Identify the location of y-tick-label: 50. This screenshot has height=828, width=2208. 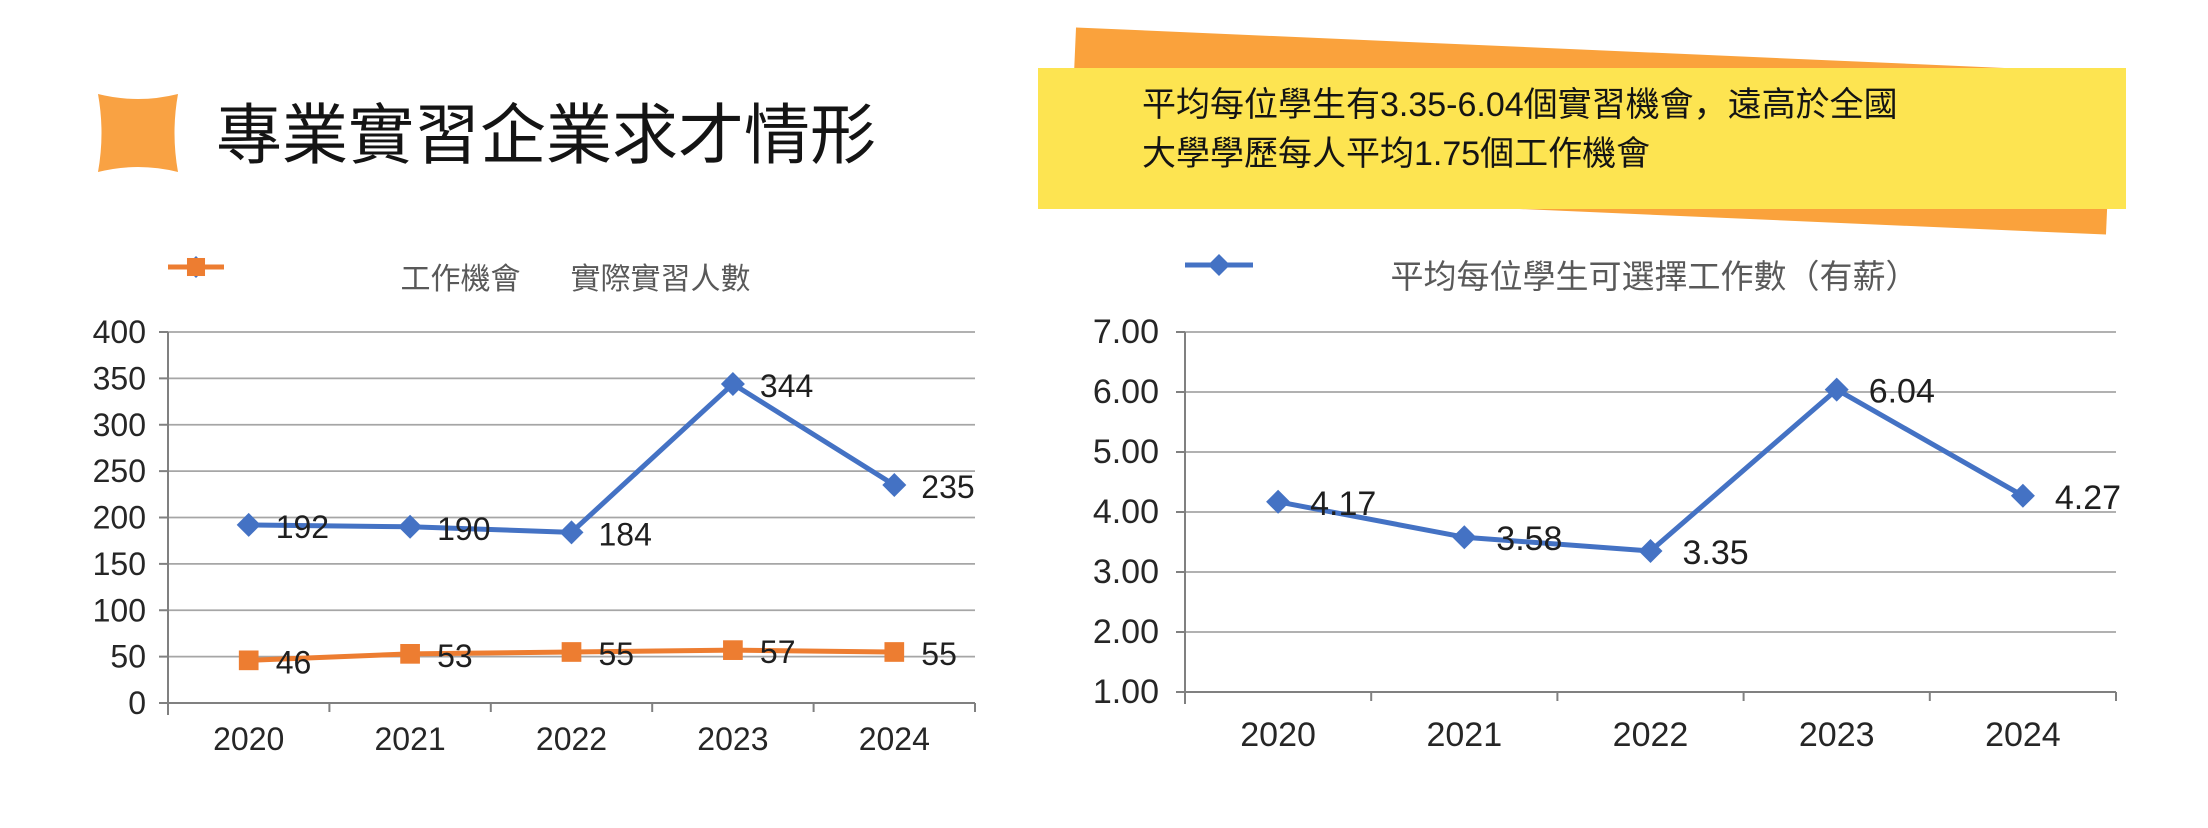
(128, 657).